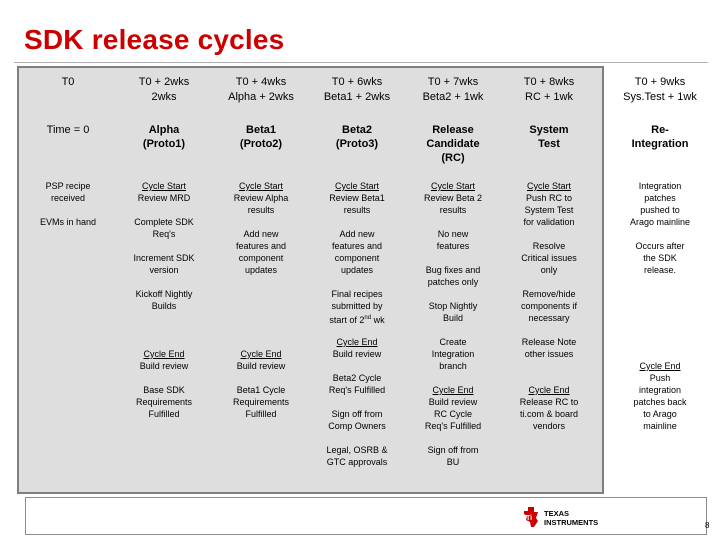 The width and height of the screenshot is (720, 540). What do you see at coordinates (357, 252) in the screenshot?
I see `note-beta2-add-features: Add new features and component updates` at bounding box center [357, 252].